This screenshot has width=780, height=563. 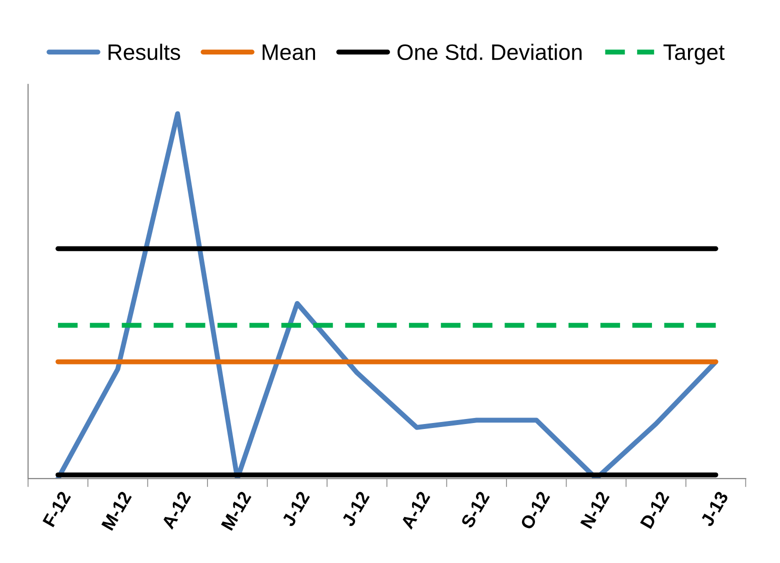 I want to click on legend-label: Target, so click(x=694, y=54).